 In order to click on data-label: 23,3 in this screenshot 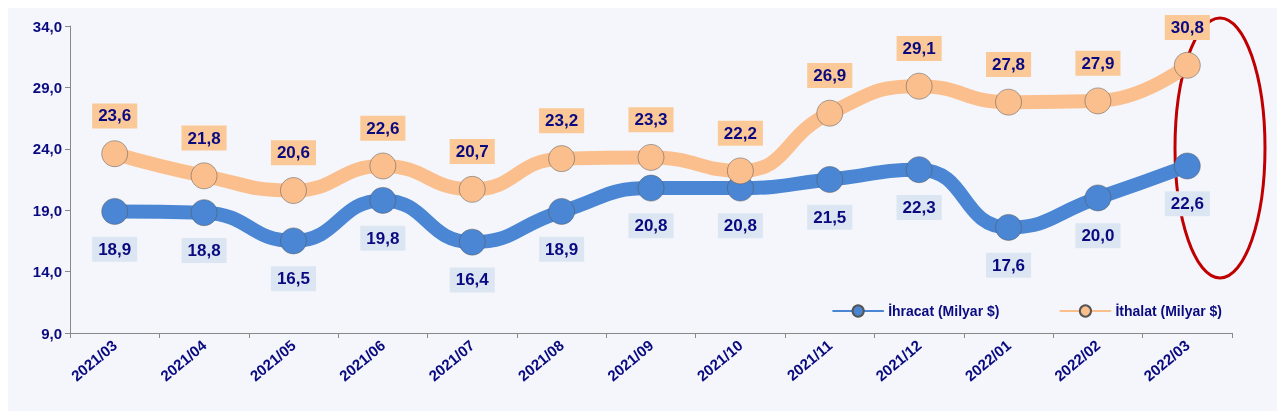, I will do `click(651, 120)`.